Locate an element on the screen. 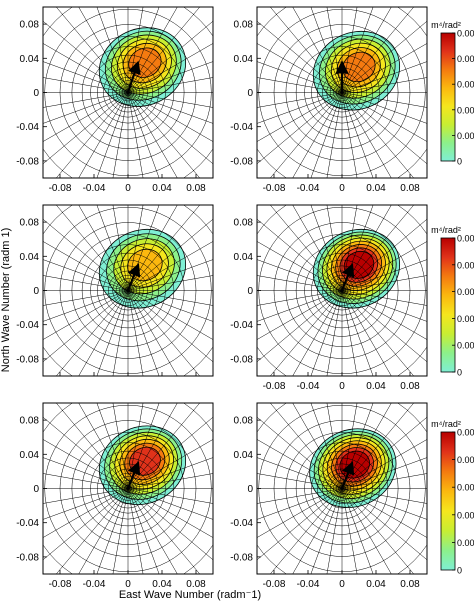 The image size is (474, 603). panel-top-right: 0.08 0.04 0 -0.04 -0.08 -0.08 -0.04 0 0.04 0.08 is located at coordinates (329, 100).